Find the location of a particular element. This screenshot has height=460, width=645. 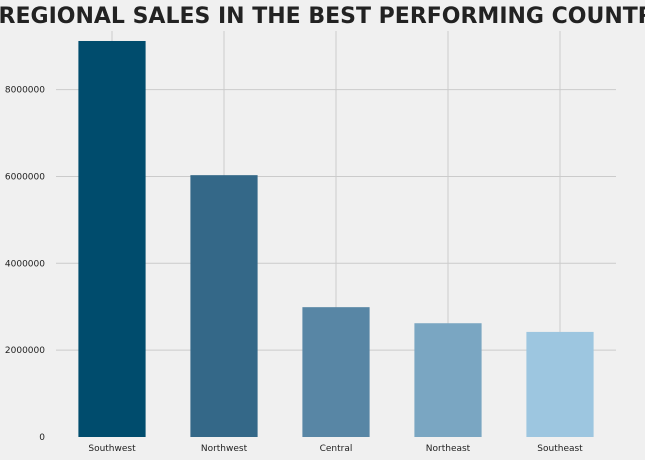

x-tick-label: Northwest is located at coordinates (224, 449).